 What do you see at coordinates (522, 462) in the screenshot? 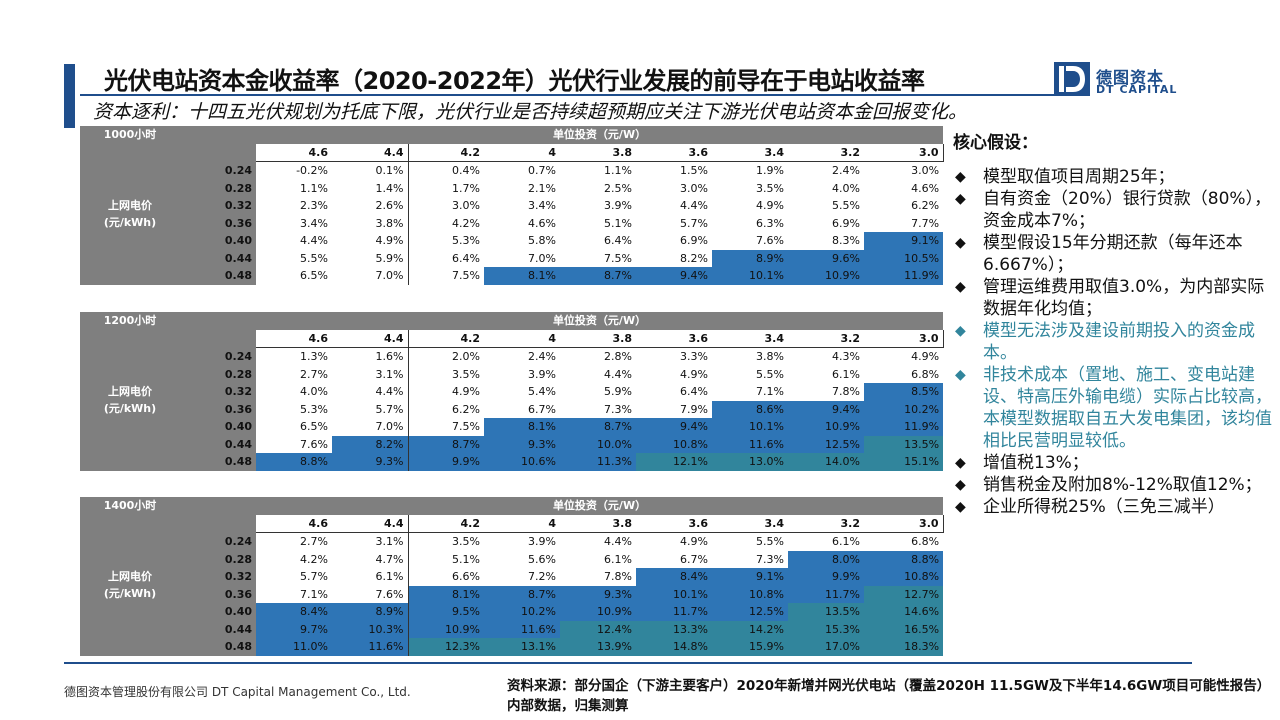
I see `return-cell: 10.6%` at bounding box center [522, 462].